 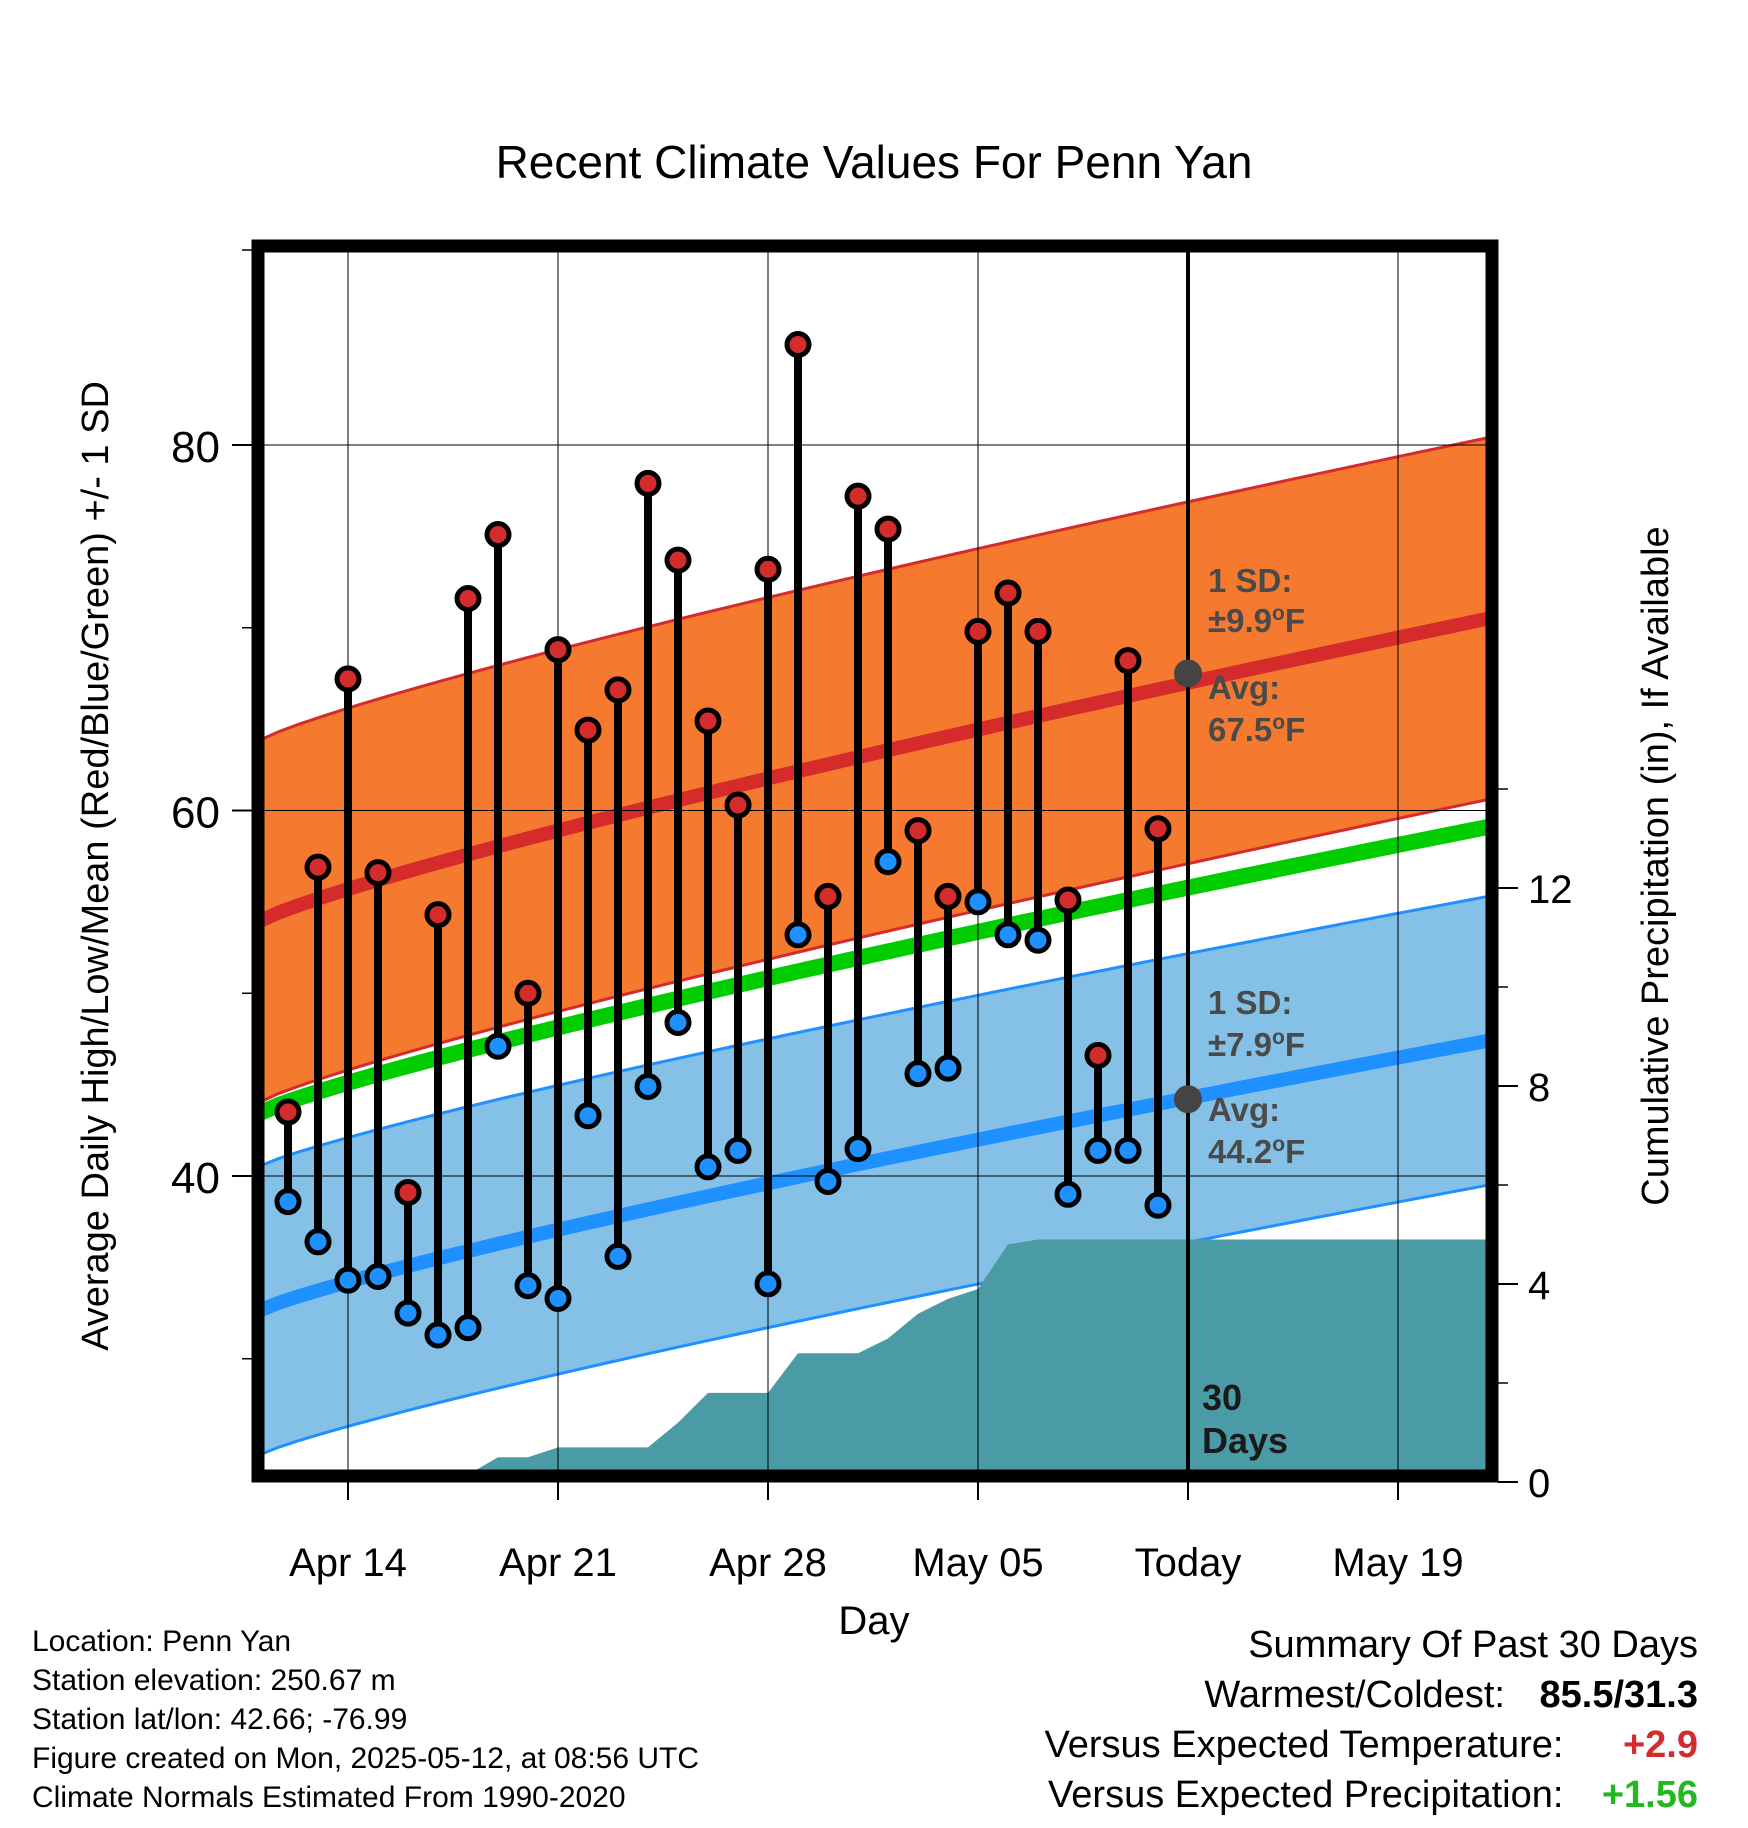 I want to click on y-tick-label: 40, so click(x=195, y=1178).